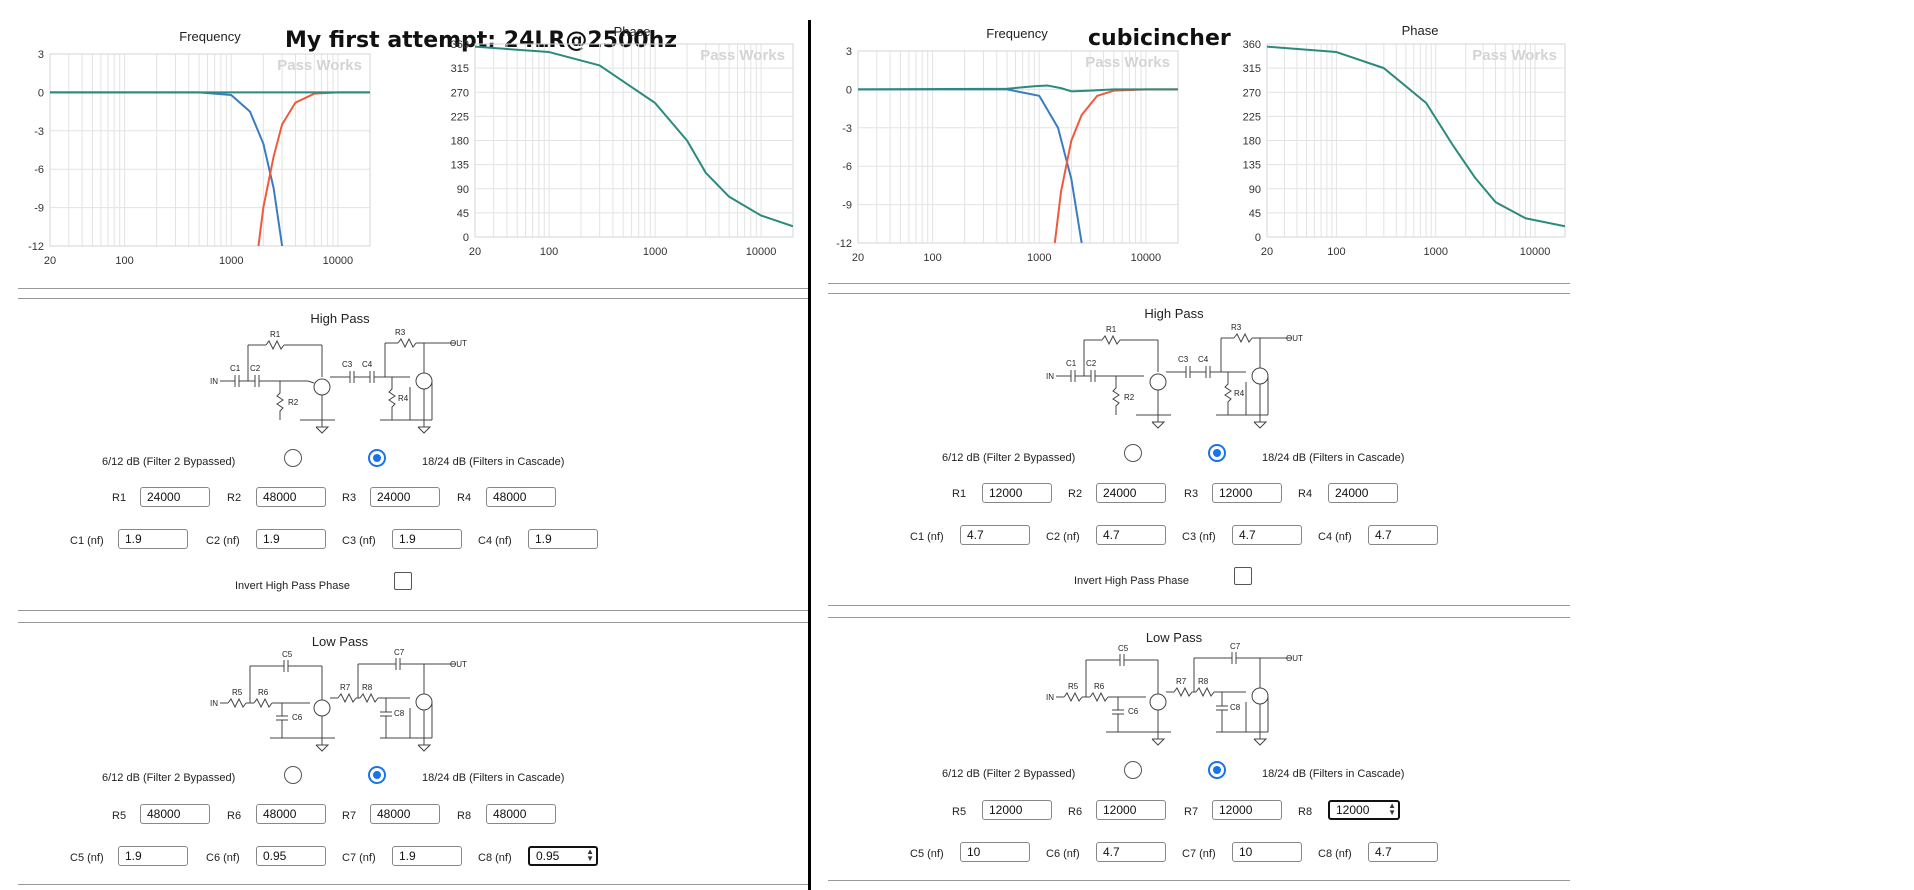  Describe the element at coordinates (349, 816) in the screenshot. I see `left-r7-label: R7` at that location.